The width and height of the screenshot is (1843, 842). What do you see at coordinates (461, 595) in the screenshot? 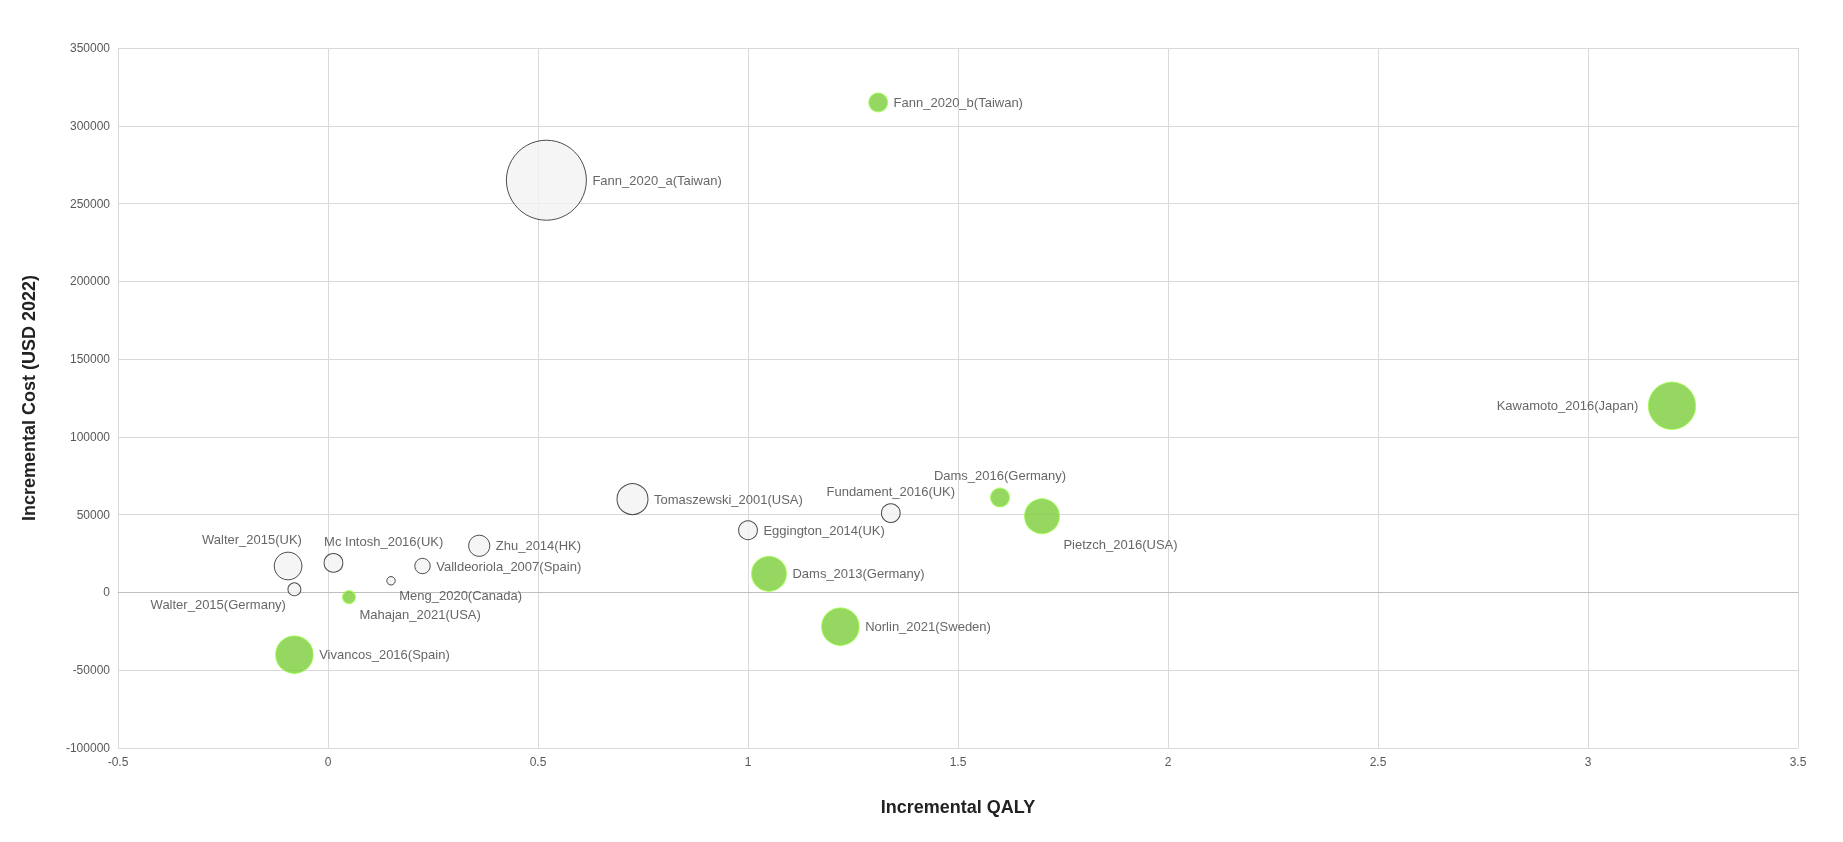
I see `annotation: Meng_2020(Canada)` at bounding box center [461, 595].